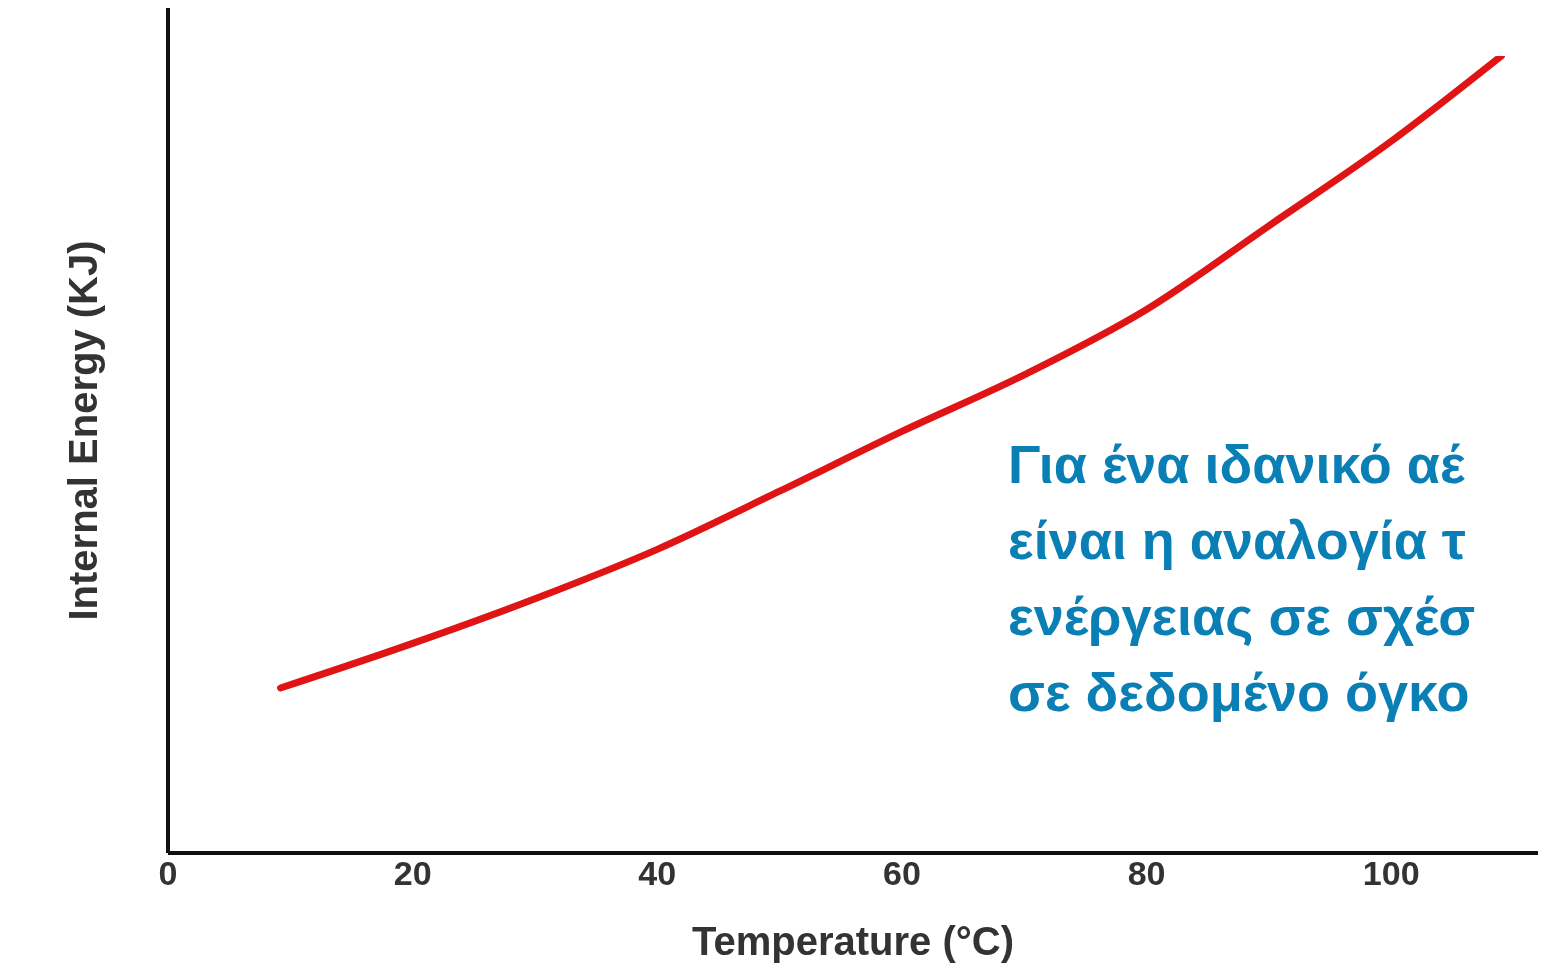 This screenshot has height=971, width=1559. I want to click on x-tick-label: 20, so click(412, 873).